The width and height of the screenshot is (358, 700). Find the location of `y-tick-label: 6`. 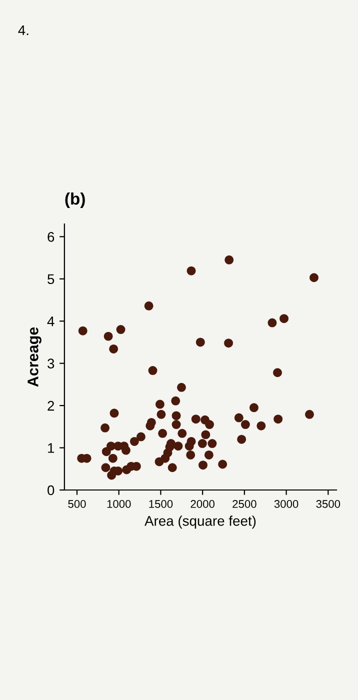

y-tick-label: 6 is located at coordinates (51, 237).